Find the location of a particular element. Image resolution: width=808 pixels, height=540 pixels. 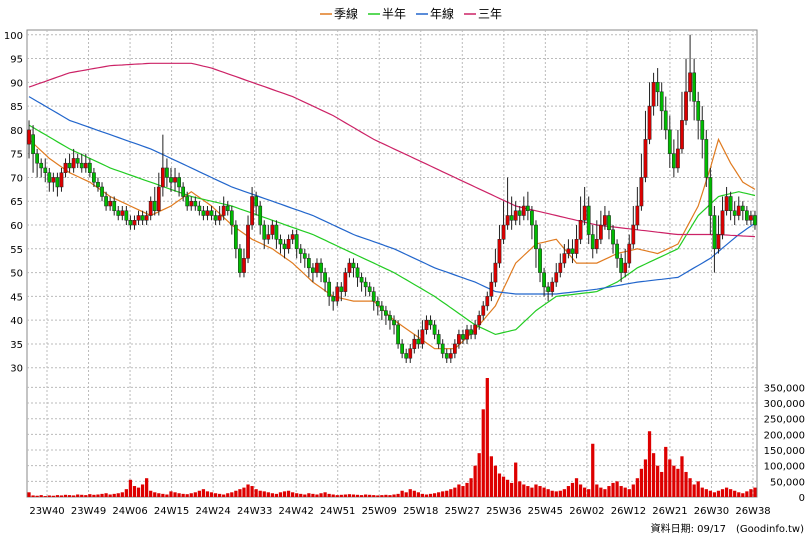

price-tick-label-13: 95 is located at coordinates (16, 60).